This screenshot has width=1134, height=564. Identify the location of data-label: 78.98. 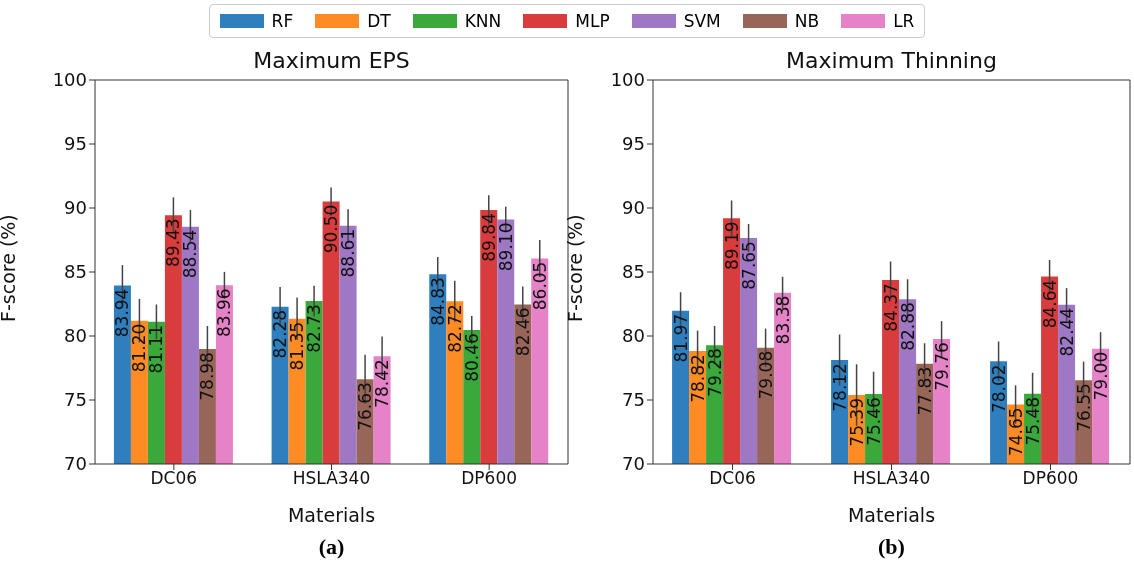
(207, 376).